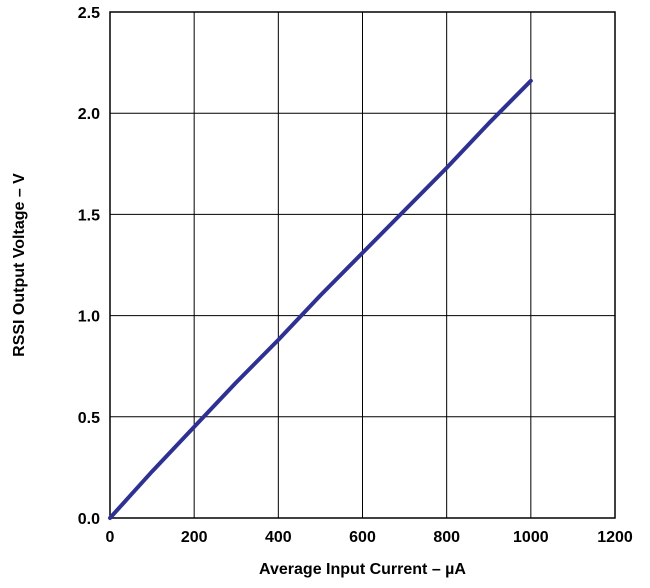 The width and height of the screenshot is (650, 588). What do you see at coordinates (278, 537) in the screenshot?
I see `x-tick-label: 400` at bounding box center [278, 537].